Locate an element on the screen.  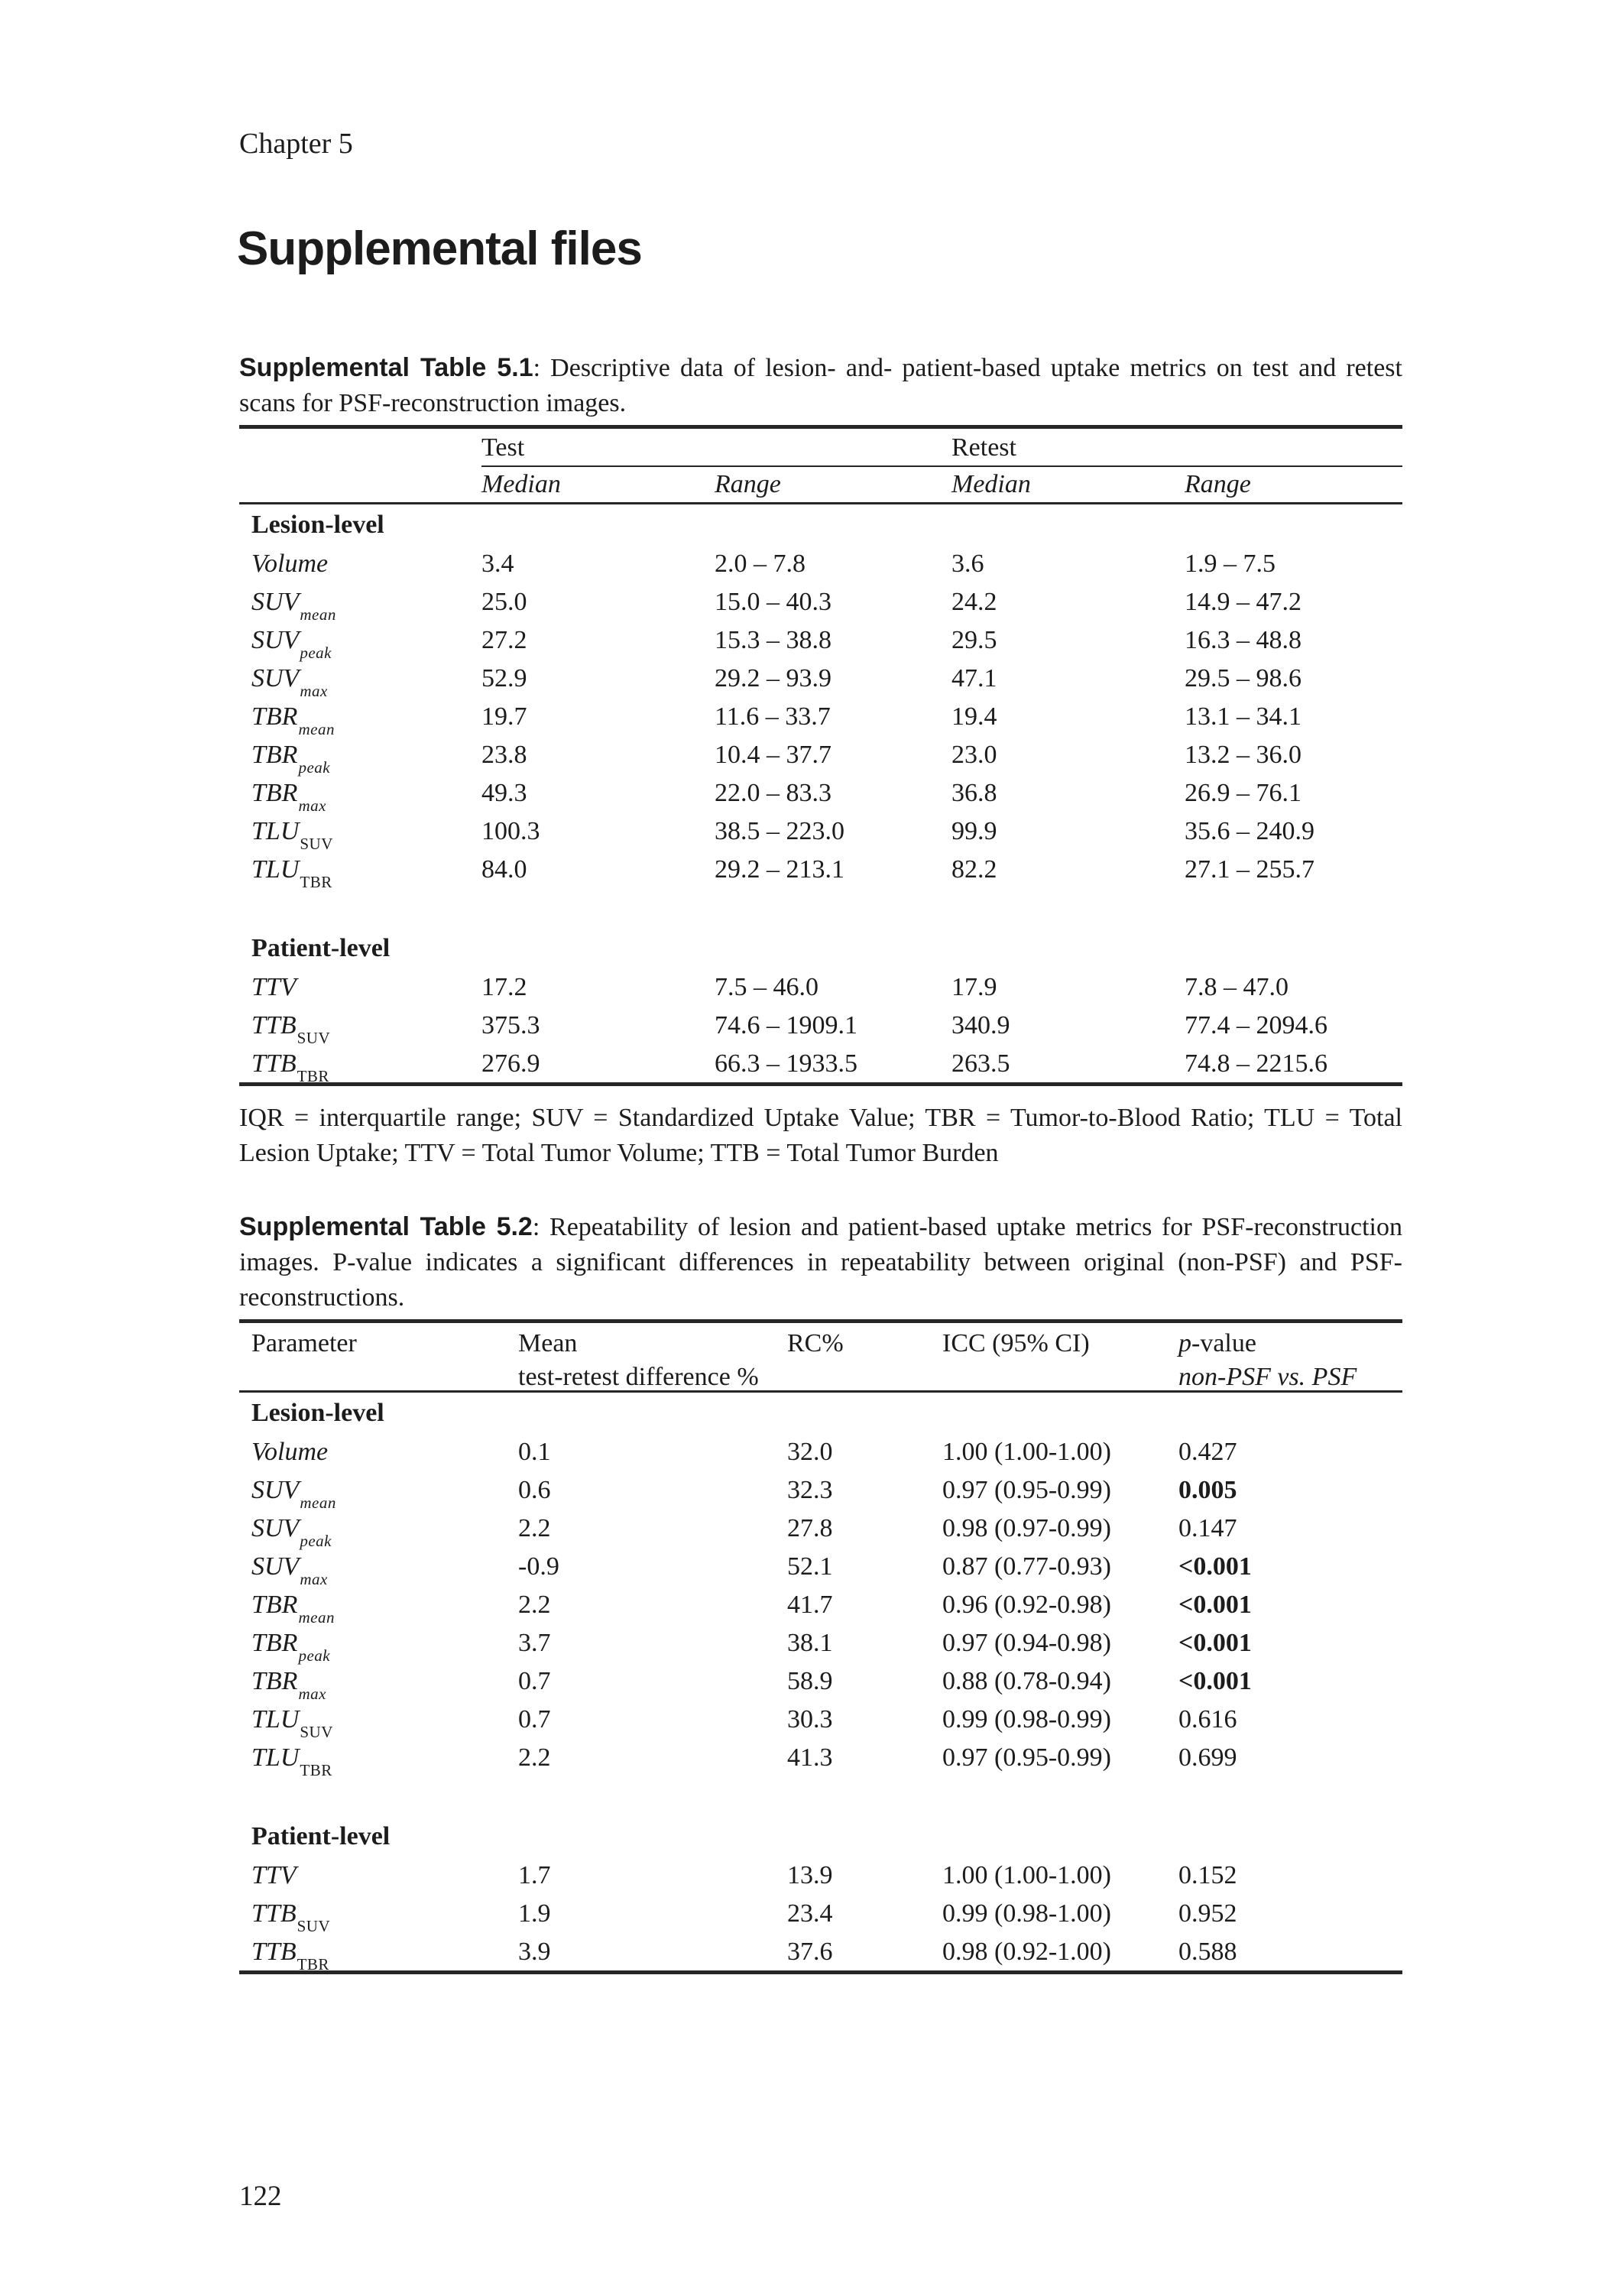
cell-value: 41.7 is located at coordinates (810, 1605).